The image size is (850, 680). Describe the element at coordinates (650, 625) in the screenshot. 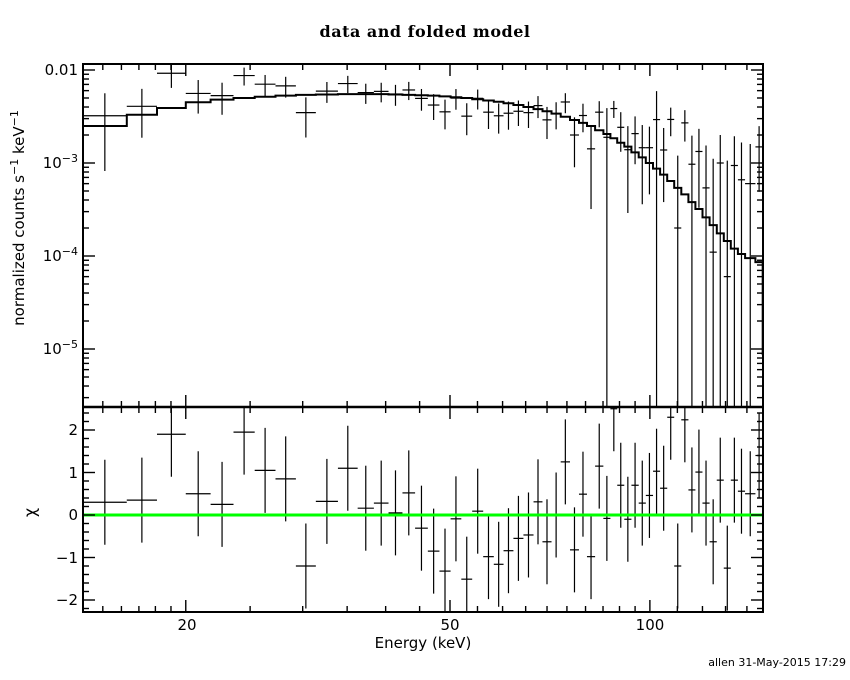

I see `x-tick-label-100: 100` at that location.